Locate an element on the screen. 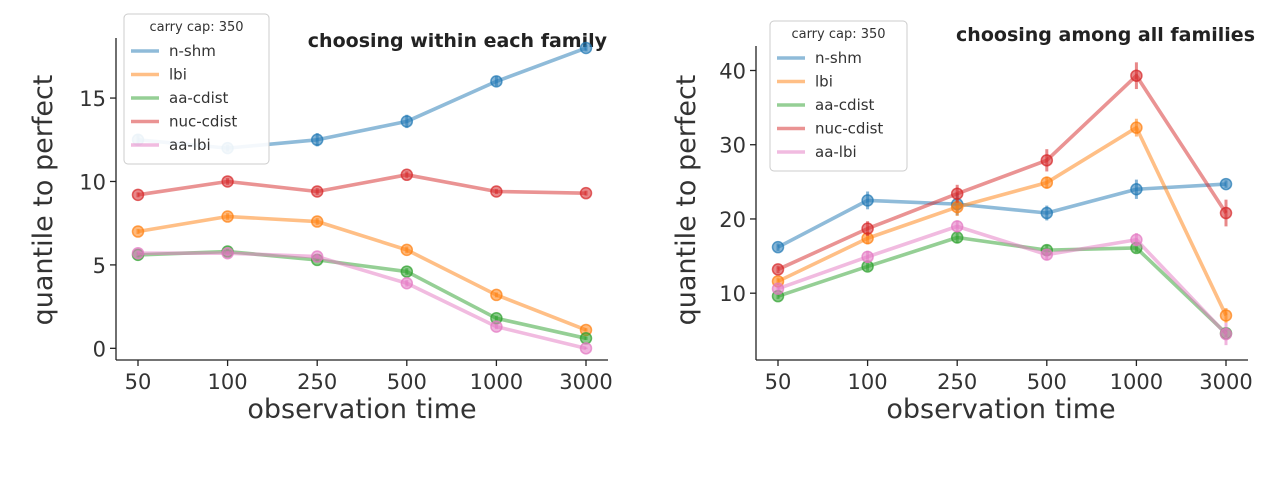 Image resolution: width=1280 pixels, height=480 pixels. series-nuc-cdist is located at coordinates (362, 185).